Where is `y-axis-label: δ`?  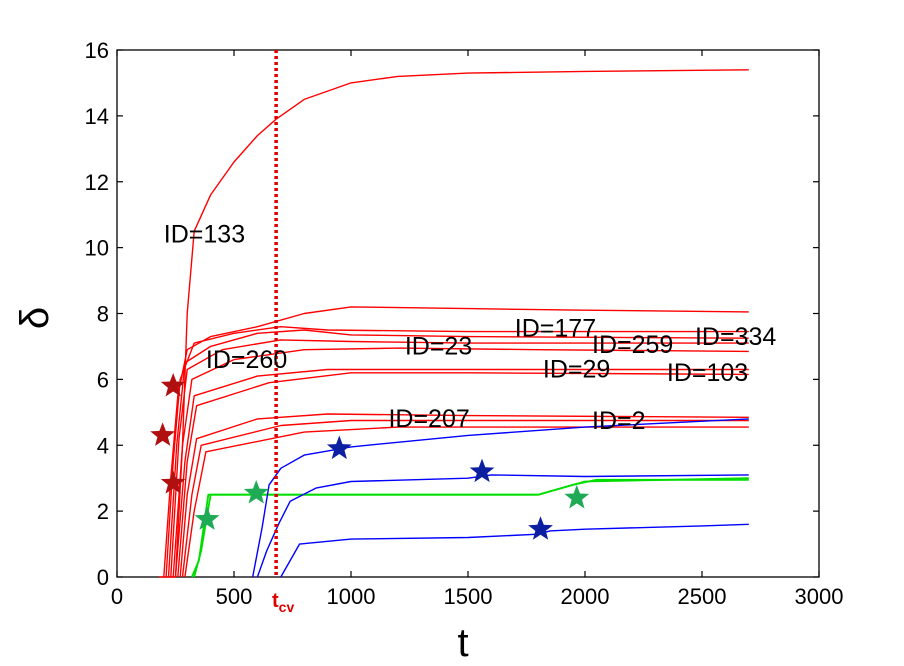
y-axis-label: δ is located at coordinates (35, 318).